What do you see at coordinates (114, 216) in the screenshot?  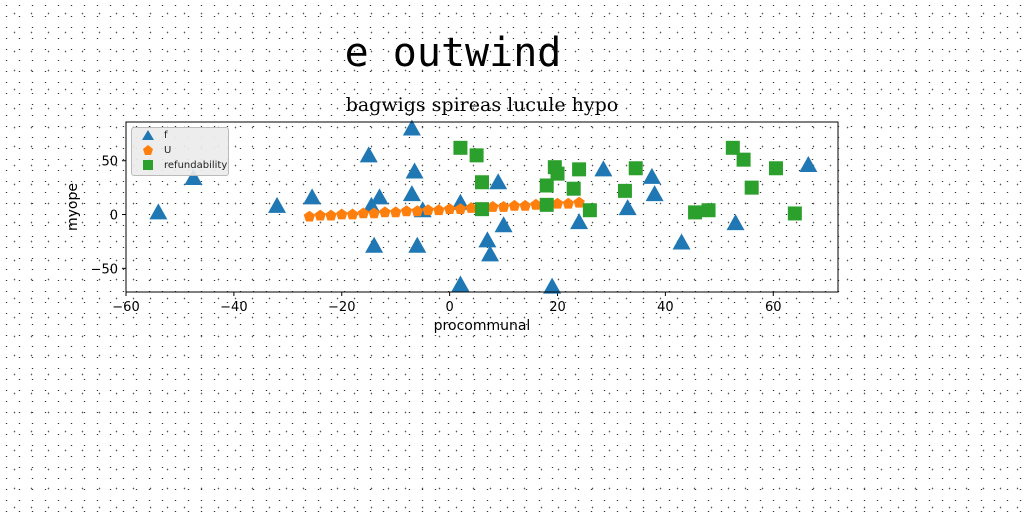 I see `y-tick-label: 0` at bounding box center [114, 216].